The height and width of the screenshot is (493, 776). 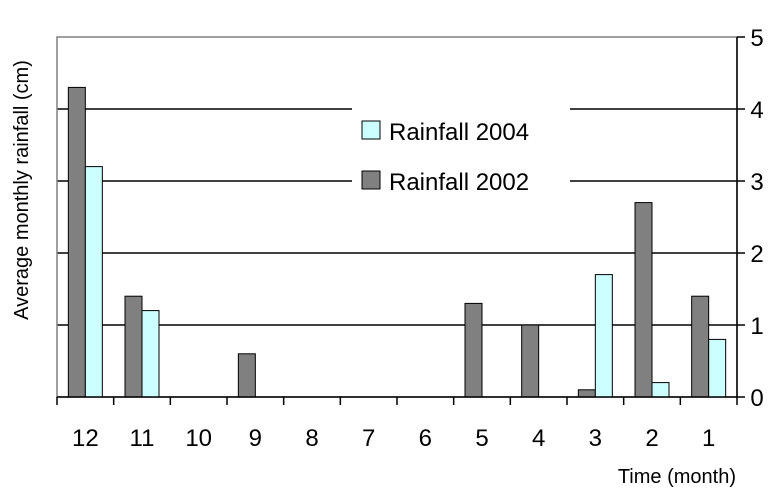 I want to click on legend-background, so click(x=461, y=150).